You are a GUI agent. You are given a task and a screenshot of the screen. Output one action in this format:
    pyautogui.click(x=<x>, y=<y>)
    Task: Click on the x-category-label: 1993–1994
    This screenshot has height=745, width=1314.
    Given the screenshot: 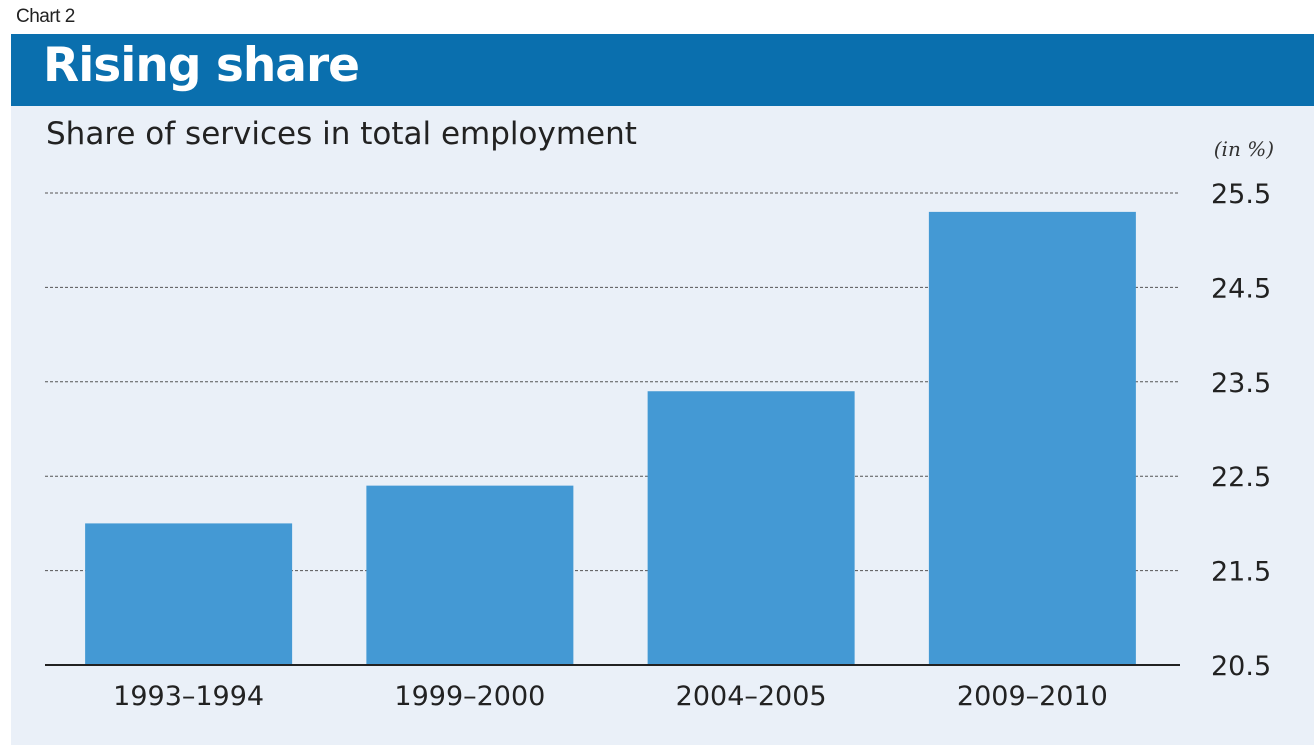 What is the action you would take?
    pyautogui.click(x=188, y=696)
    